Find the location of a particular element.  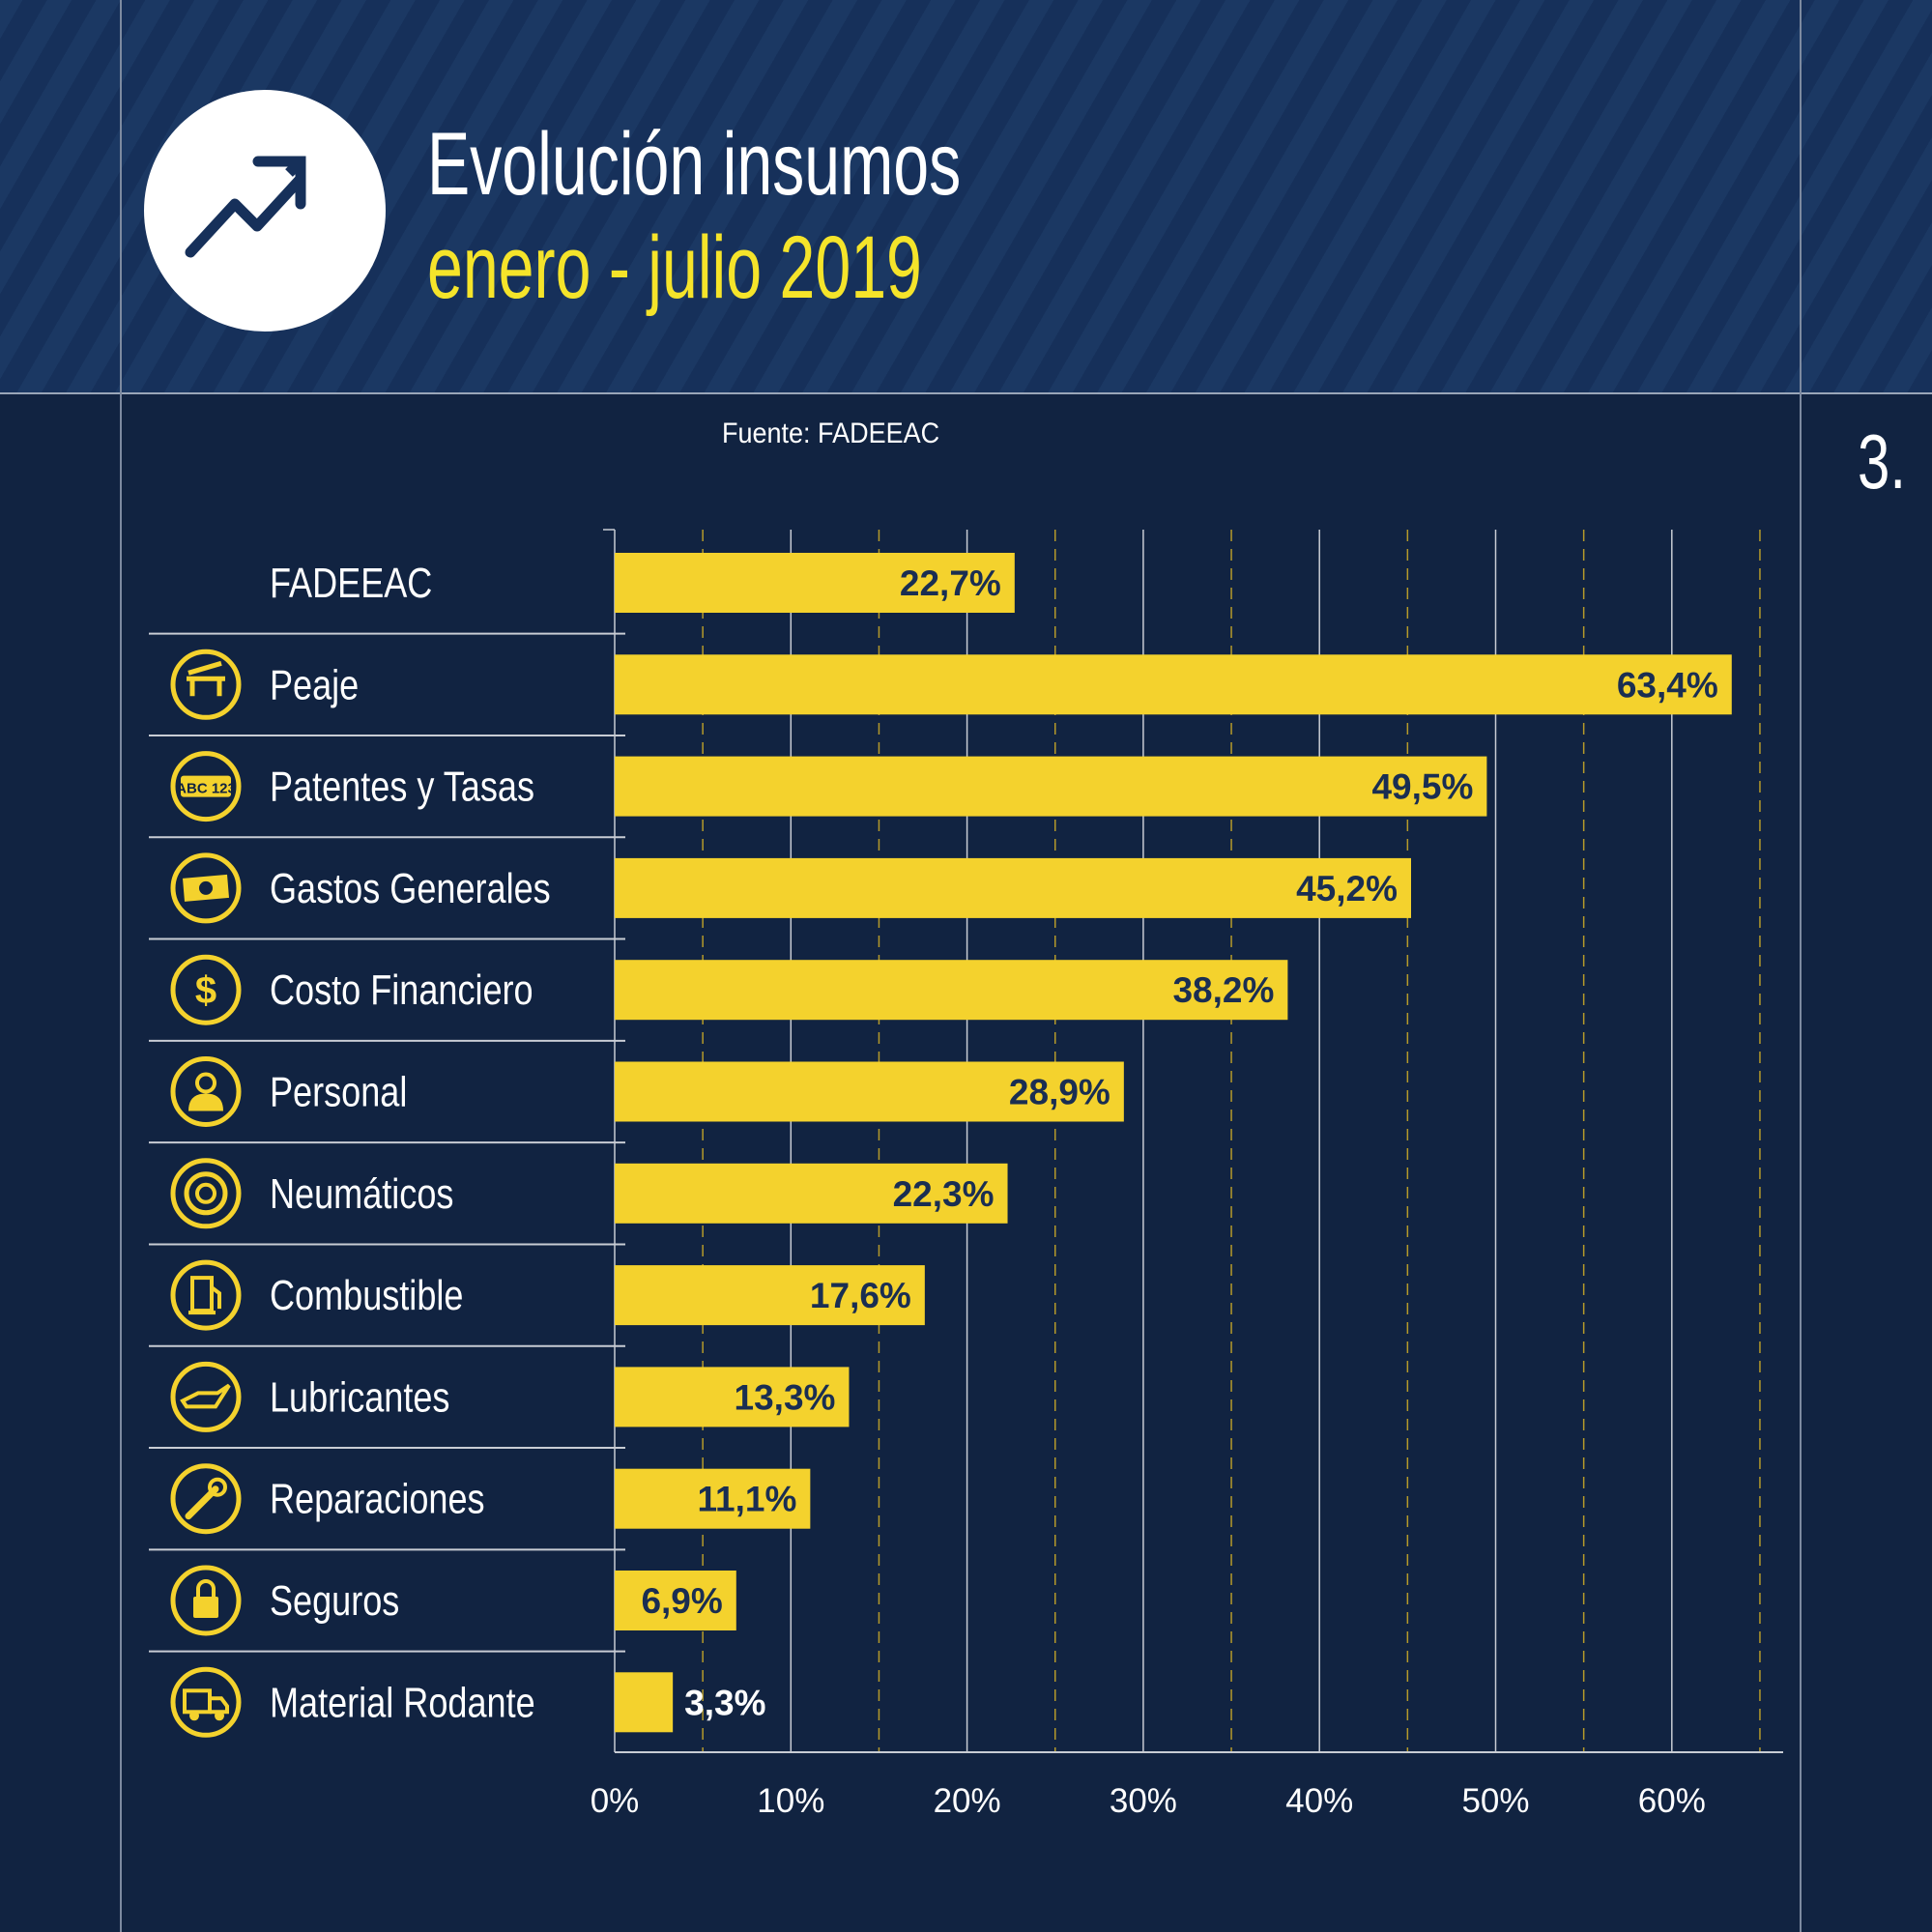

header-divider is located at coordinates (966, 393).